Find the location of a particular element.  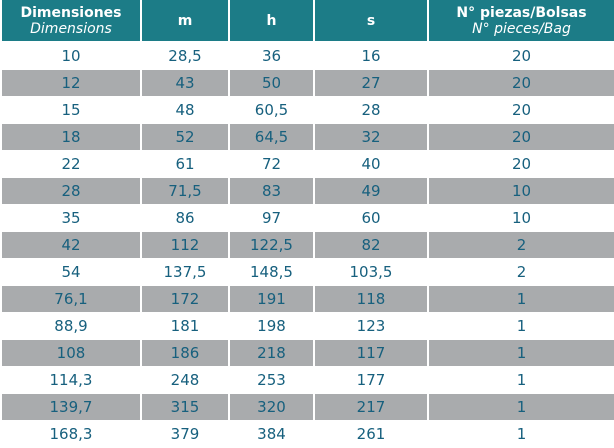

table-cell: 137,5 is located at coordinates (185, 272).